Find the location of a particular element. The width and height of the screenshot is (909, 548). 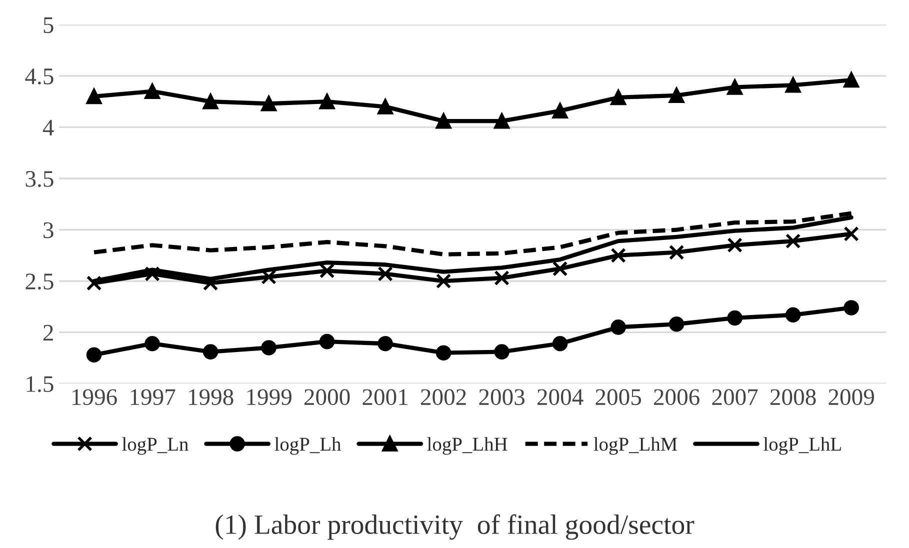

x-tick-label: 2009 is located at coordinates (851, 397).